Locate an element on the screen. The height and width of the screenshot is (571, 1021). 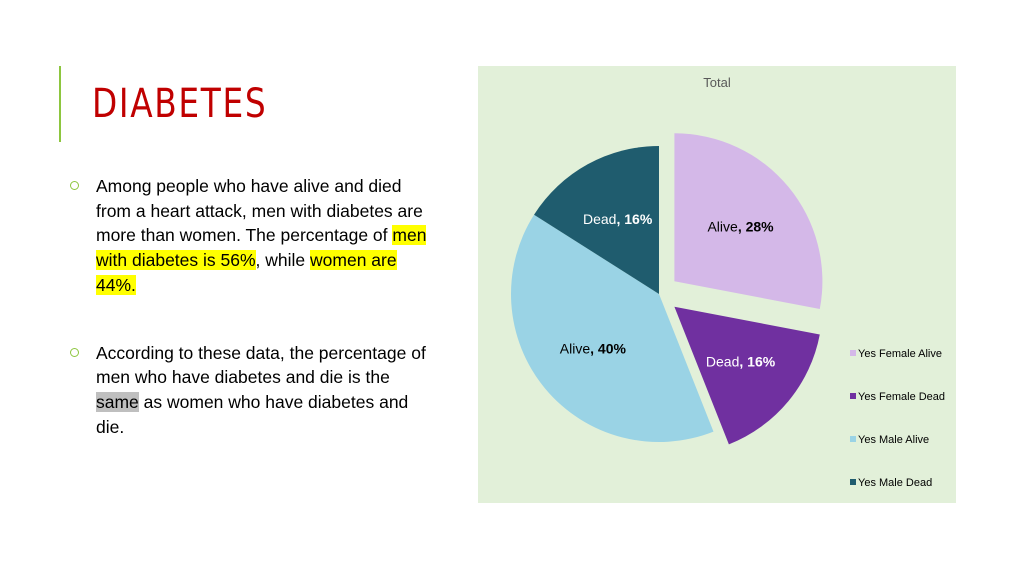
bullet-text-segment: as women who have diabetes and die. is located at coordinates (252, 414).